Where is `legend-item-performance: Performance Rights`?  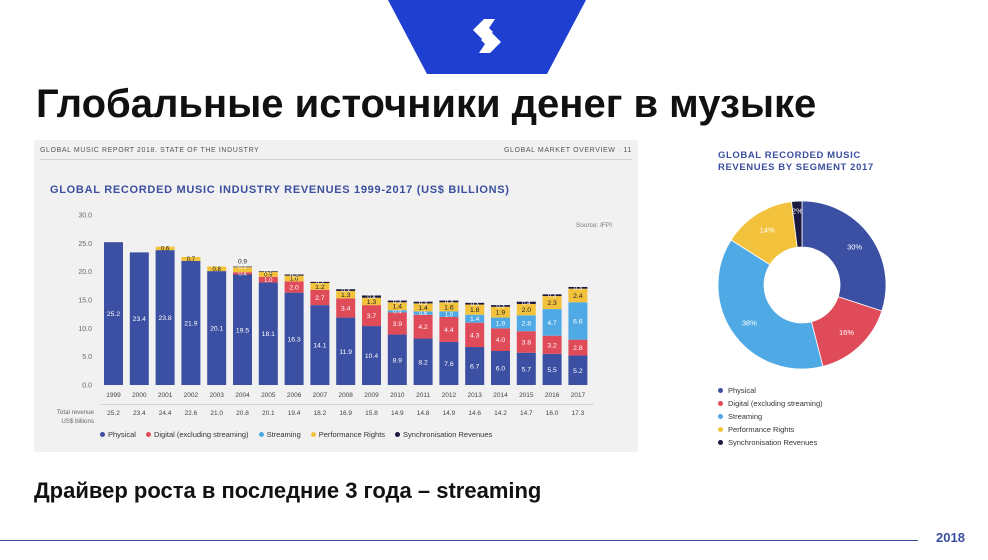
legend-item-performance: Performance Rights is located at coordinates (347, 434).